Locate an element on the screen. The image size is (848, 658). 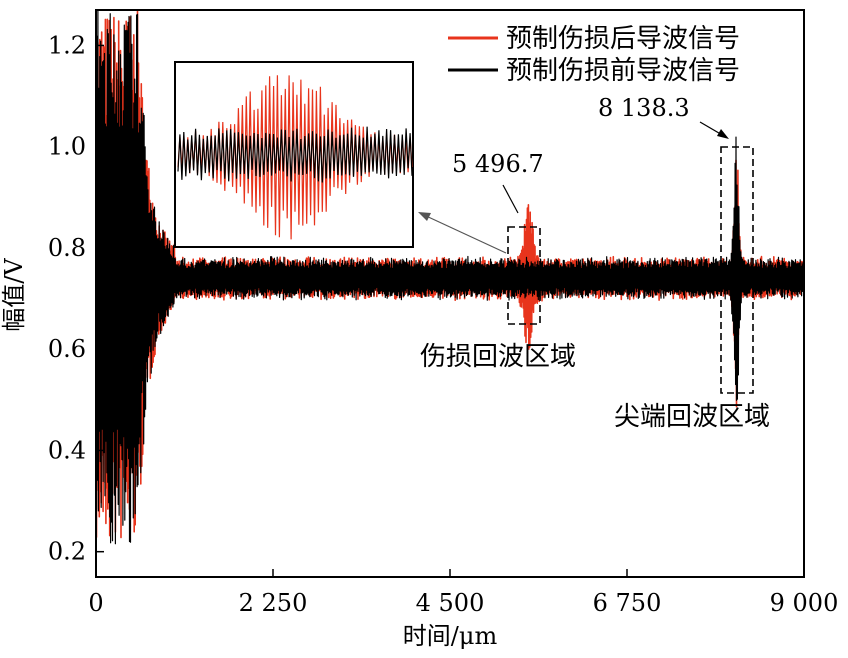
x-axis-label: 时间/μm is located at coordinates (450, 636).